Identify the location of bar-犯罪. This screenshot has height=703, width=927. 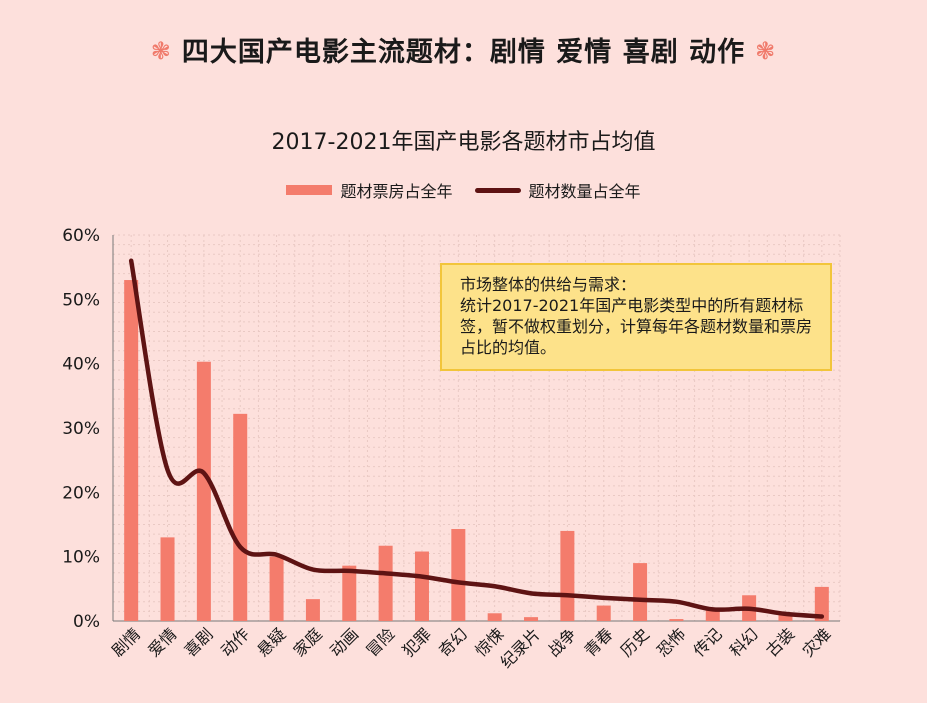
(421, 586).